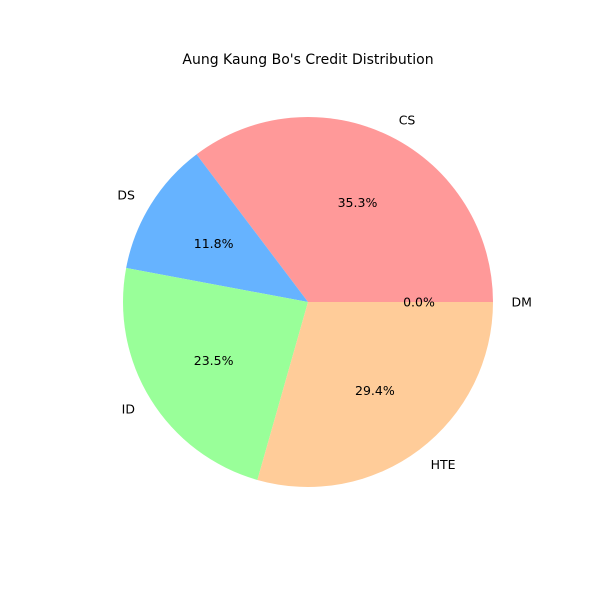  Describe the element at coordinates (358, 202) in the screenshot. I see `slice-percent-cs: 35.3%` at that location.